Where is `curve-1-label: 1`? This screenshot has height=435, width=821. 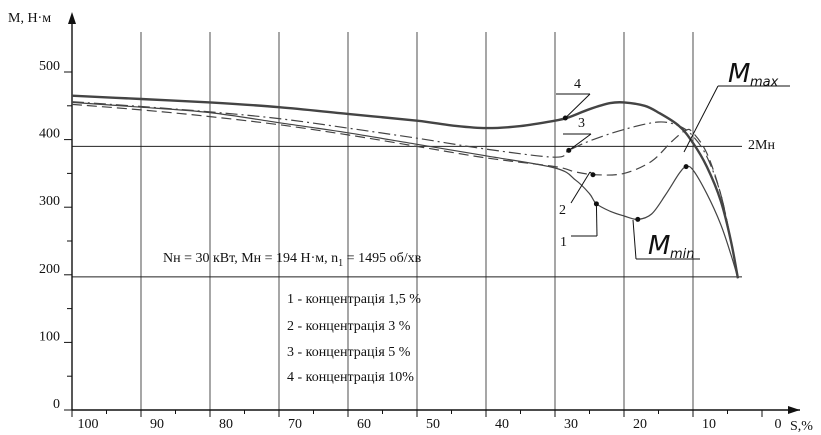
curve-1-label: 1 is located at coordinates (563, 242).